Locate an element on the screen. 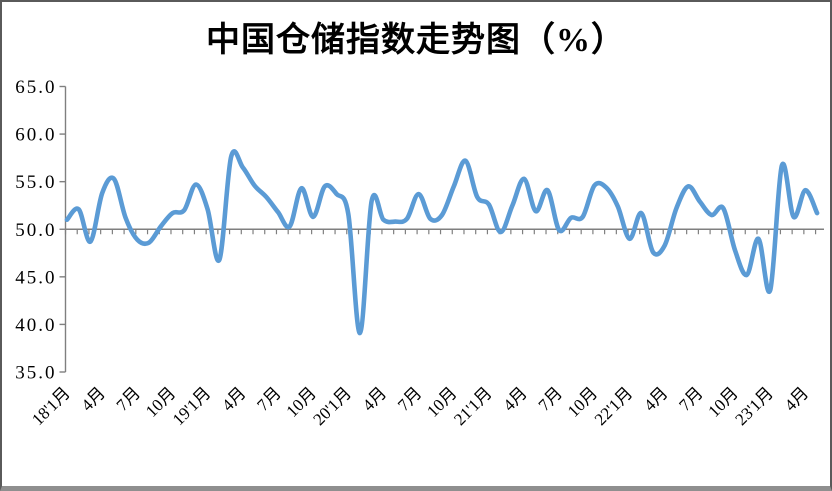  y-axis-label: 55.0 is located at coordinates (35, 182).